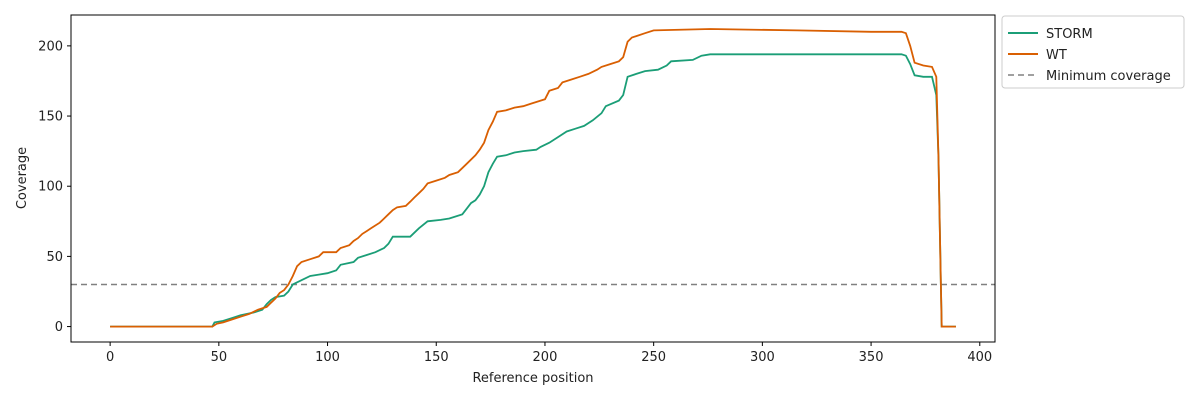 The width and height of the screenshot is (1200, 400). What do you see at coordinates (110, 357) in the screenshot?
I see `x-tick-label: 0` at bounding box center [110, 357].